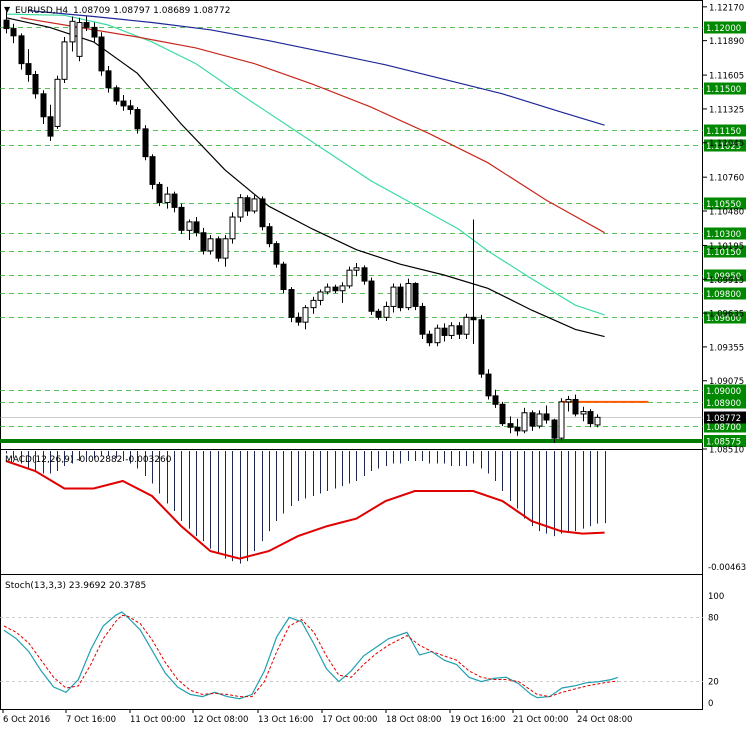 This screenshot has height=735, width=746. I want to click on stoch-signal-line, so click(310, 656).